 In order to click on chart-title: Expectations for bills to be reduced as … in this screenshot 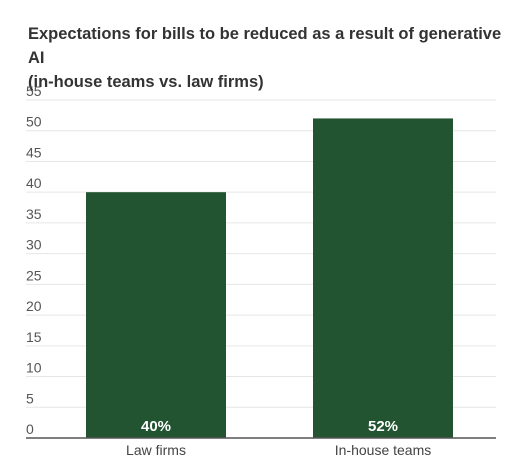, I will do `click(273, 58)`.